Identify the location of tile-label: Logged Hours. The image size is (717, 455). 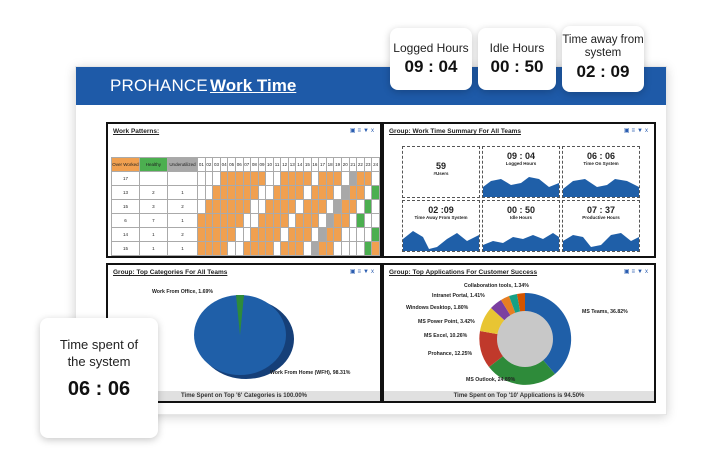
(521, 163).